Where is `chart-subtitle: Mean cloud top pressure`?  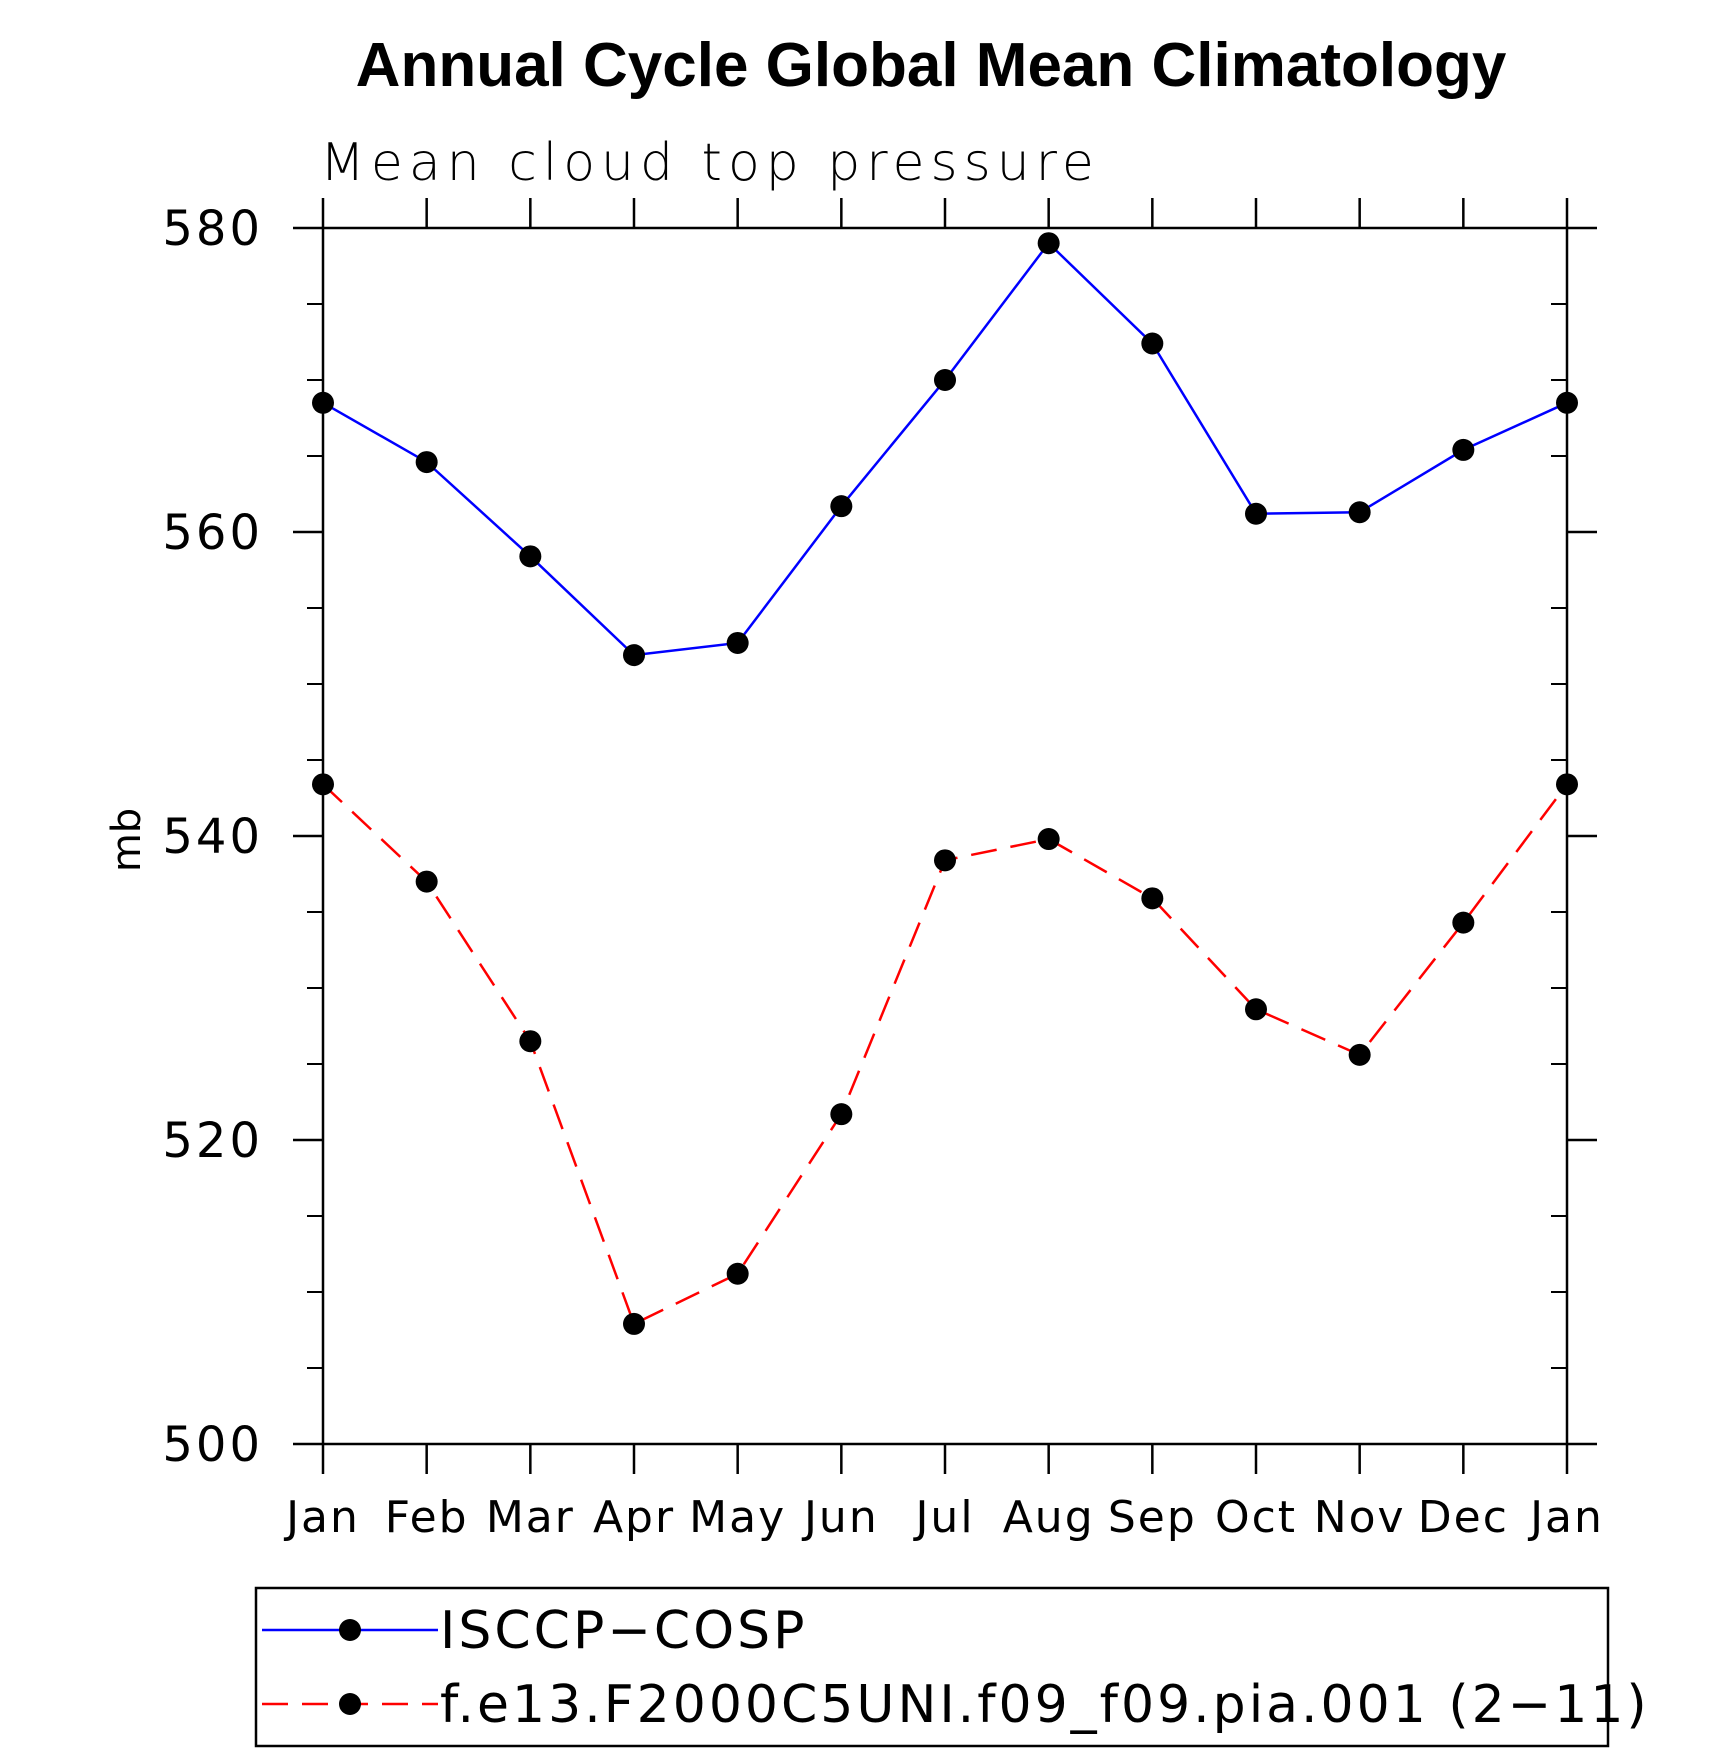
chart-subtitle: Mean cloud top pressure is located at coordinates (710, 163).